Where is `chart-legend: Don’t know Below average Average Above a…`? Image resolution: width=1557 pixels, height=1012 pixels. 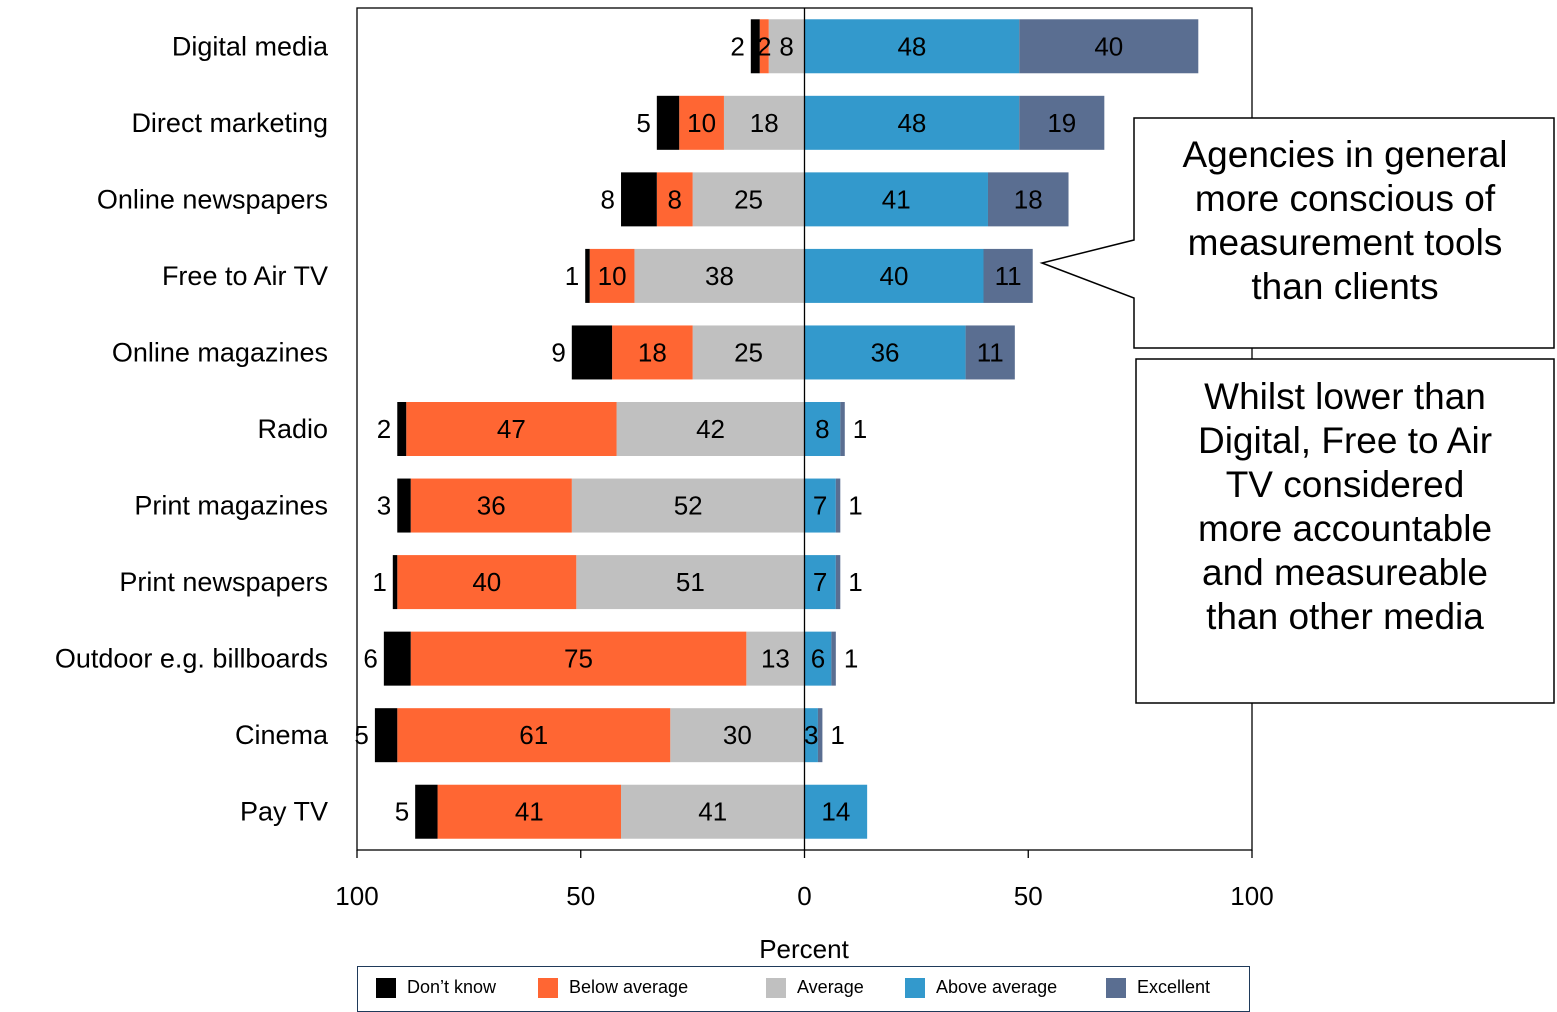
chart-legend: Don’t know Below average Average Above a… is located at coordinates (803, 989).